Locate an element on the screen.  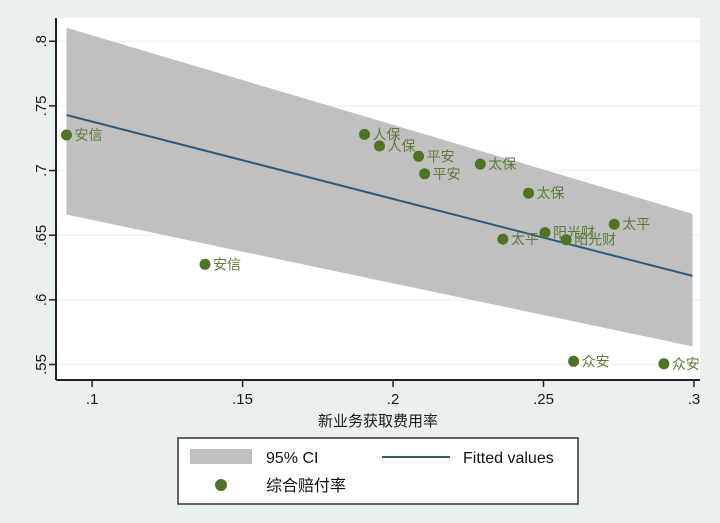
y-tick-label: .55 is located at coordinates (41, 364).